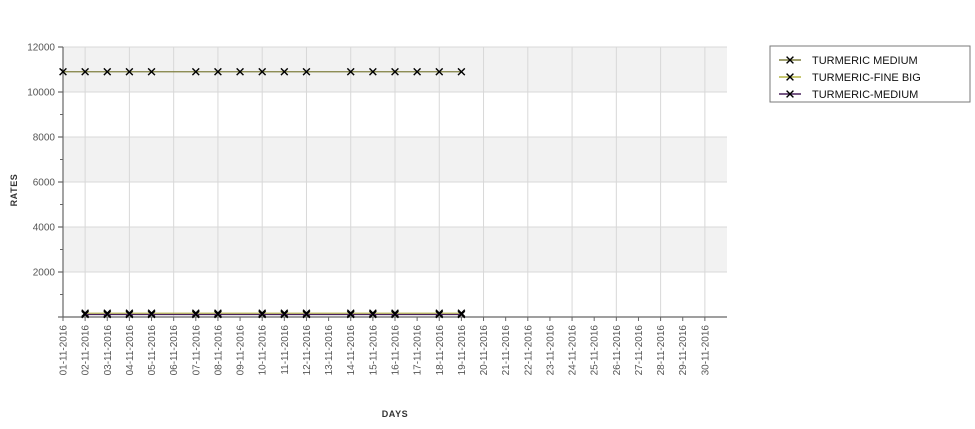  Describe the element at coordinates (705, 350) in the screenshot. I see `x-tick-label: 30-11-2016` at that location.